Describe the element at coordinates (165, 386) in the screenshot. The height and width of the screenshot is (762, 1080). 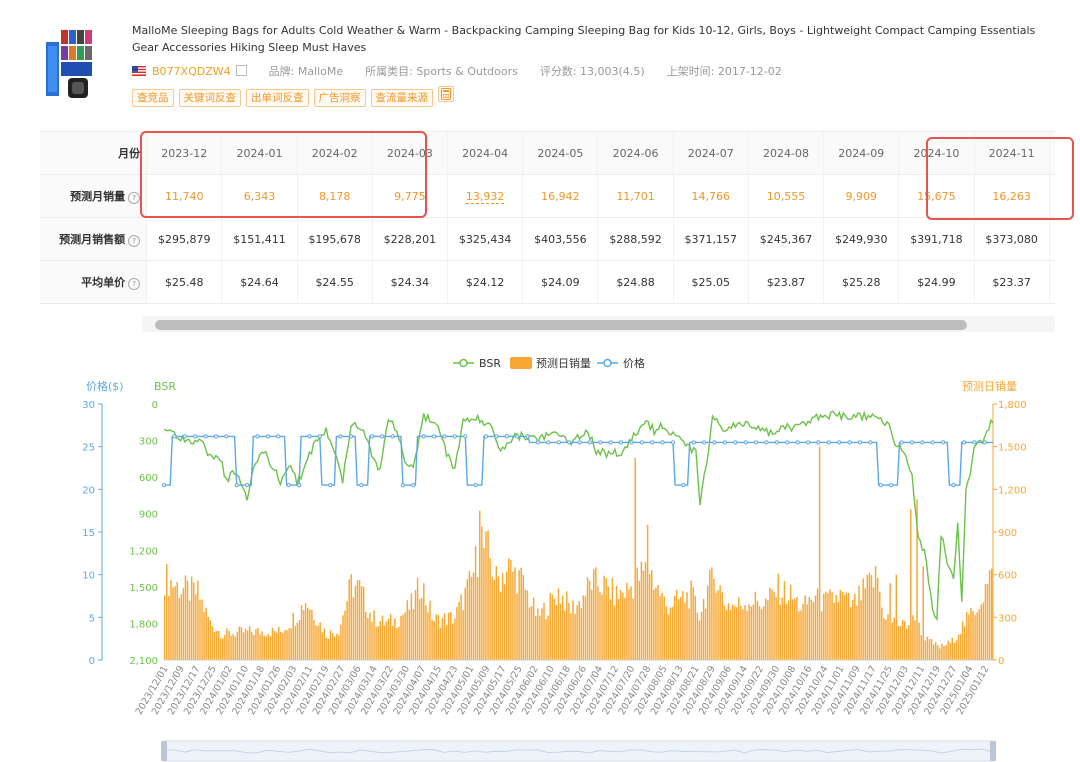
I see `bsr-axis-title: BSR` at that location.